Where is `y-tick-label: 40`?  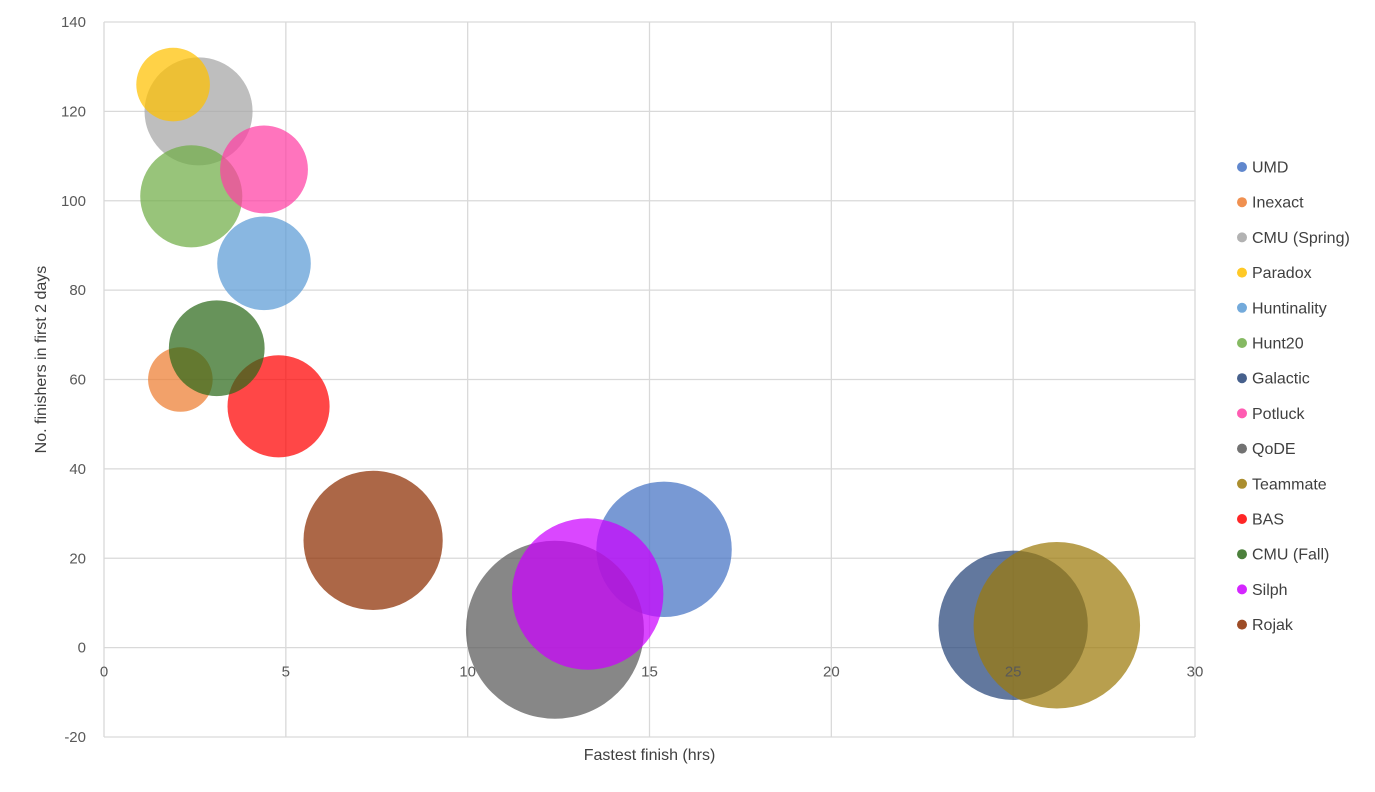 y-tick-label: 40 is located at coordinates (77, 469).